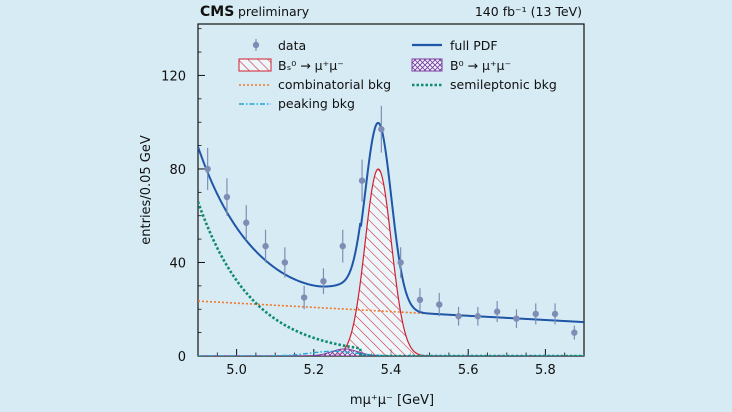  Describe the element at coordinates (177, 263) in the screenshot. I see `y-tick-label: 40` at that location.